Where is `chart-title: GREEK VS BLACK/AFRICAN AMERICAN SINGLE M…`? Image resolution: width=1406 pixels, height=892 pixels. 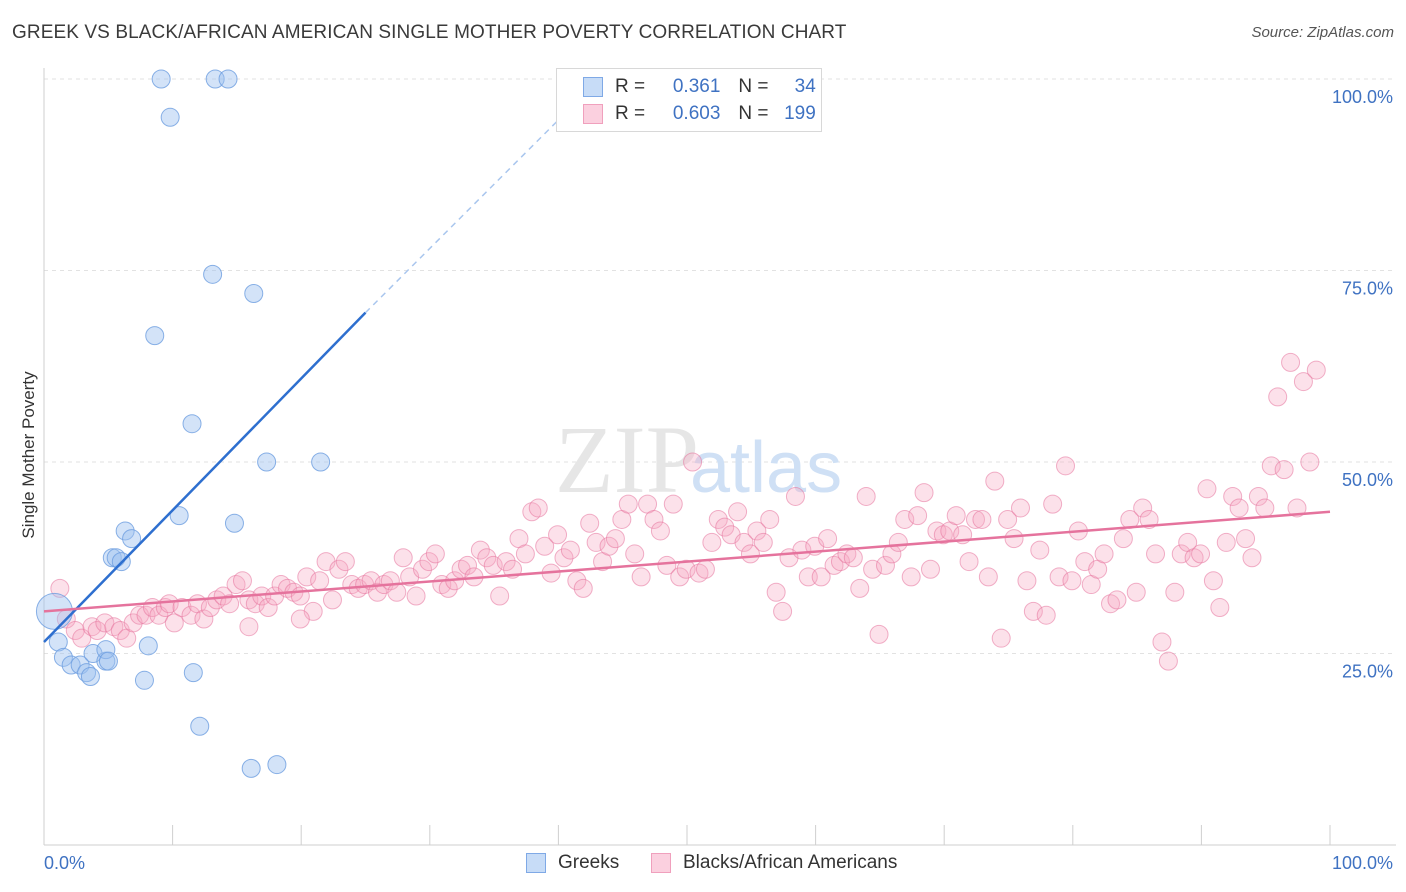
chart-title: GREEK VS BLACK/AFRICAN AMERICAN SINGLE M… is located at coordinates (429, 32).